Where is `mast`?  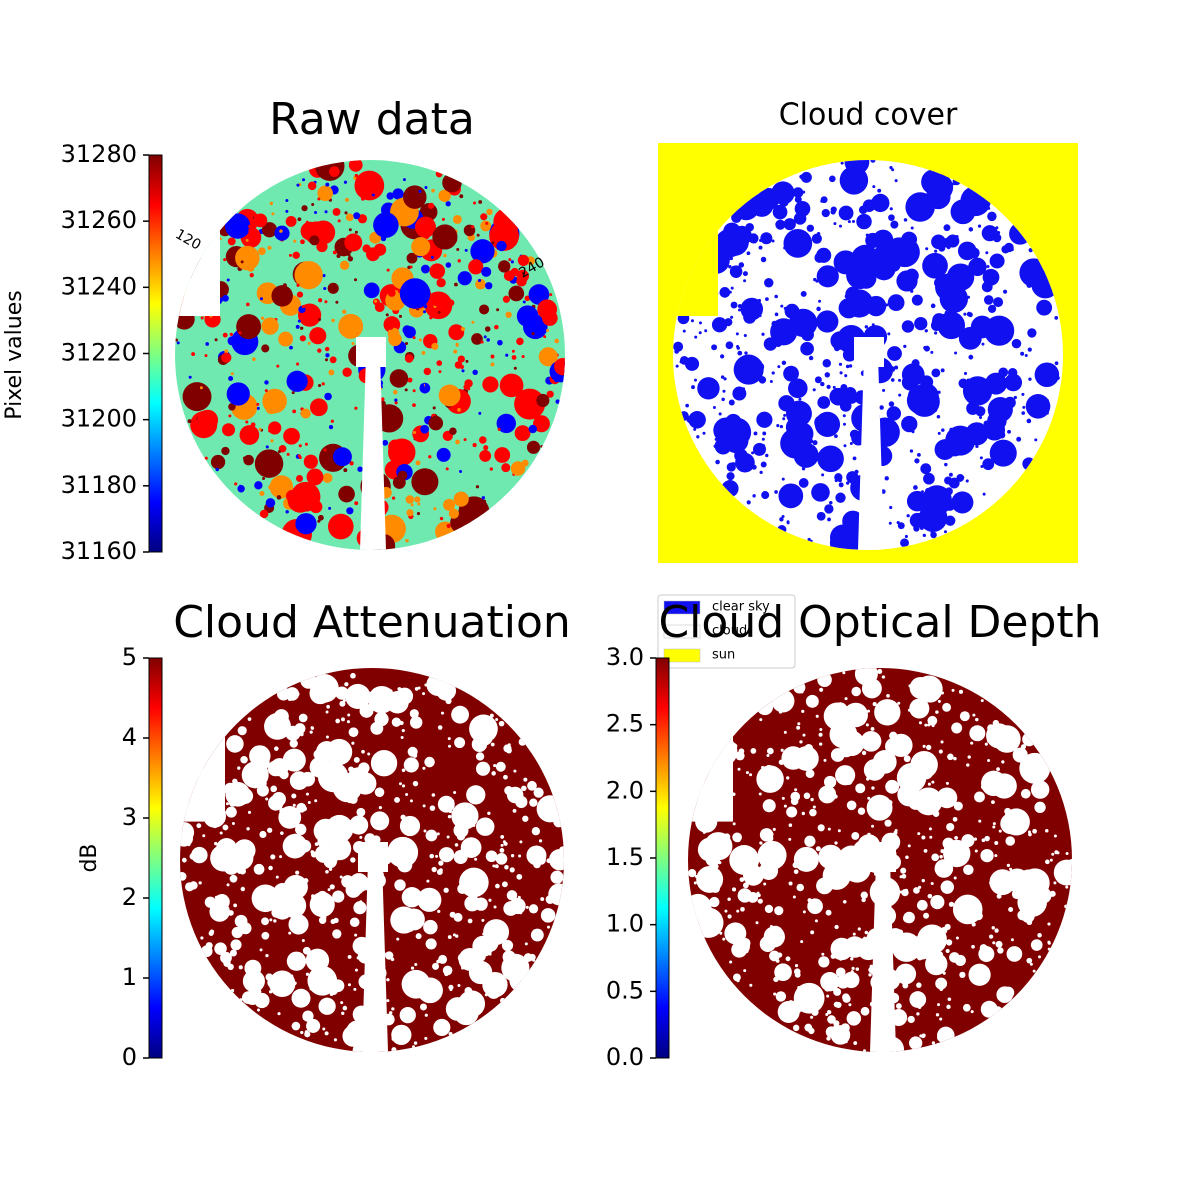
mast is located at coordinates (871, 452).